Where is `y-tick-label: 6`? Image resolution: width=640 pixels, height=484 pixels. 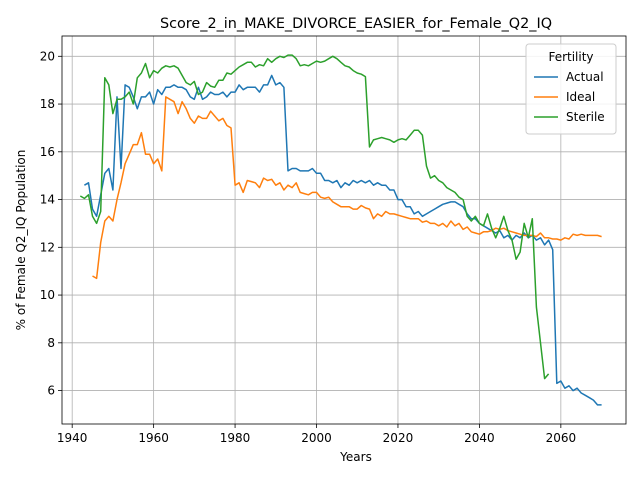 y-tick-label: 6 is located at coordinates (51, 391).